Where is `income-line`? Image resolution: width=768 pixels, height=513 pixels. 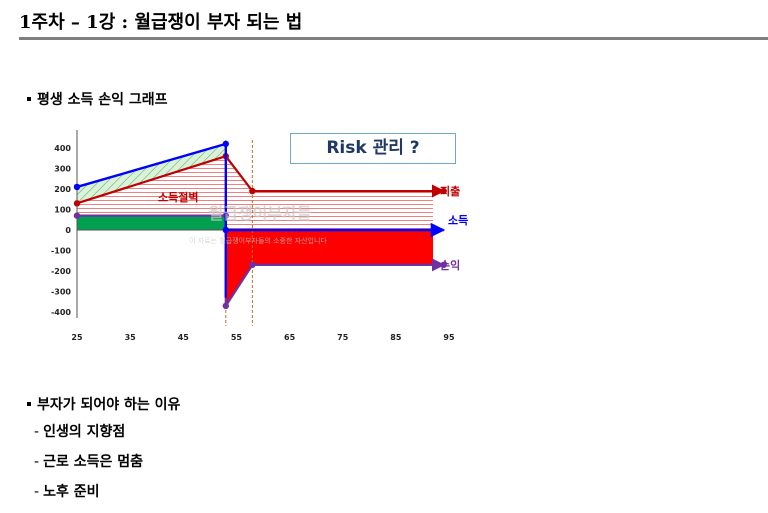
income-line is located at coordinates (151, 165).